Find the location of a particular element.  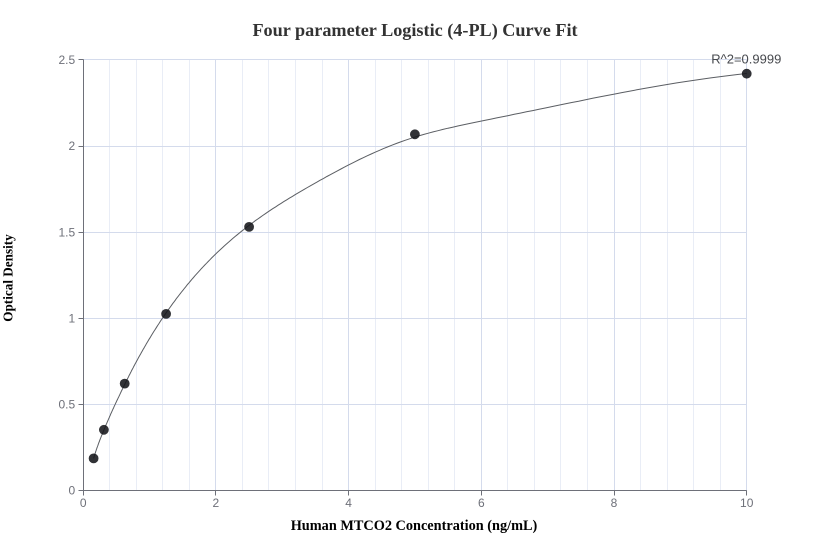

svg-text: Optical Density is located at coordinates (8, 278).